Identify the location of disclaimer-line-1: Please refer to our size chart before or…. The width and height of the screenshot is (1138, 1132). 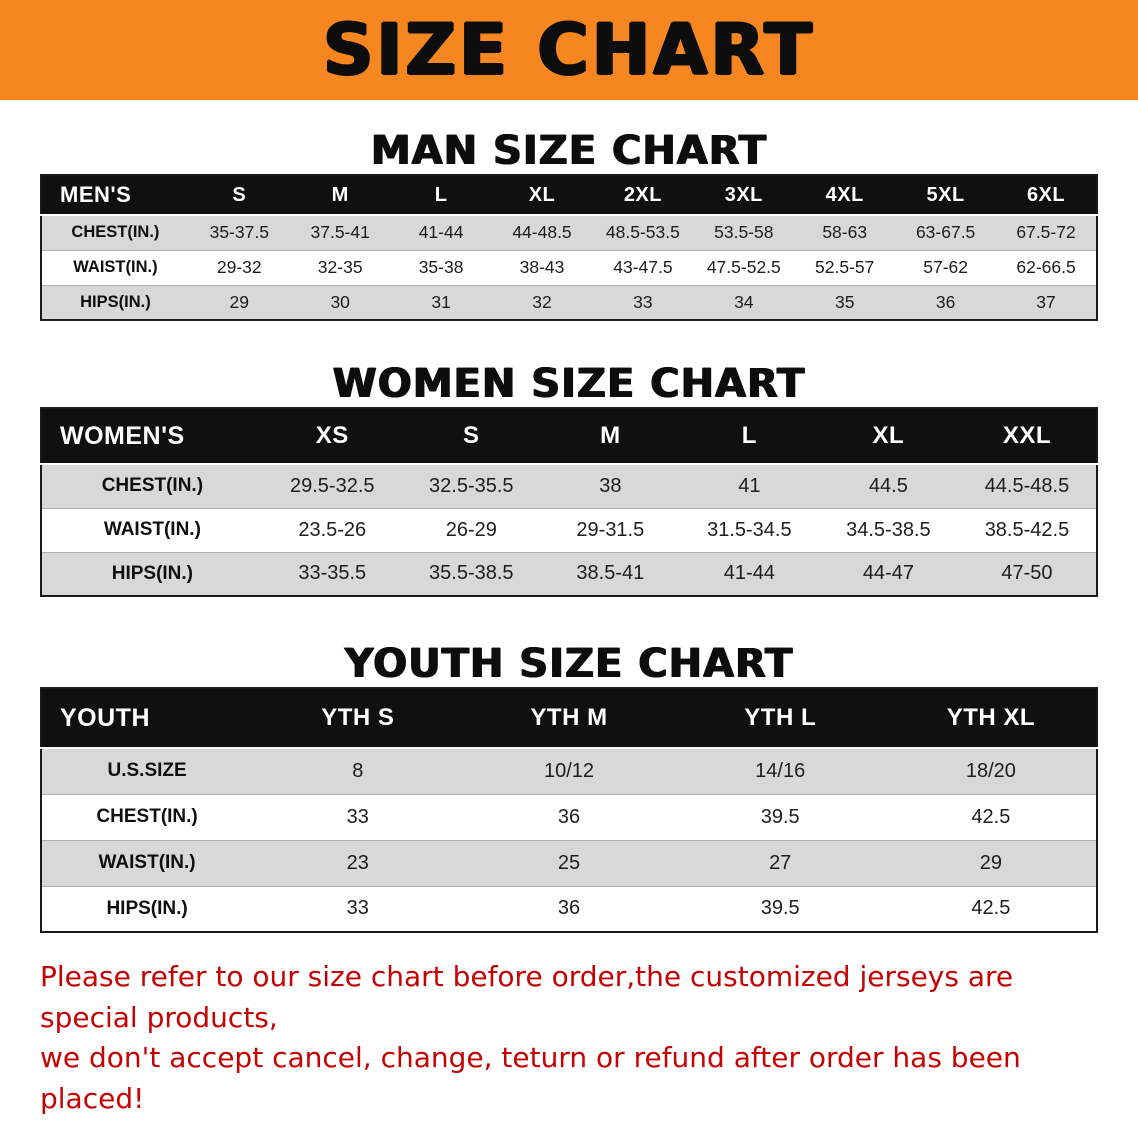
(527, 997).